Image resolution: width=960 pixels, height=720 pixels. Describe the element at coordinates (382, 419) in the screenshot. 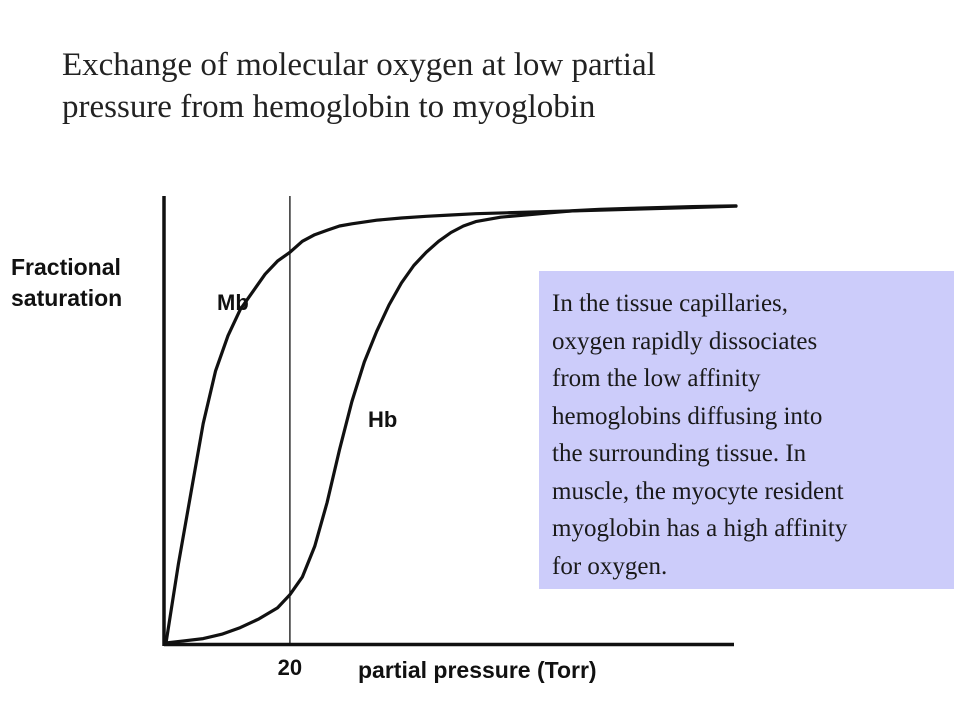

I see `hb-label: Hb` at that location.